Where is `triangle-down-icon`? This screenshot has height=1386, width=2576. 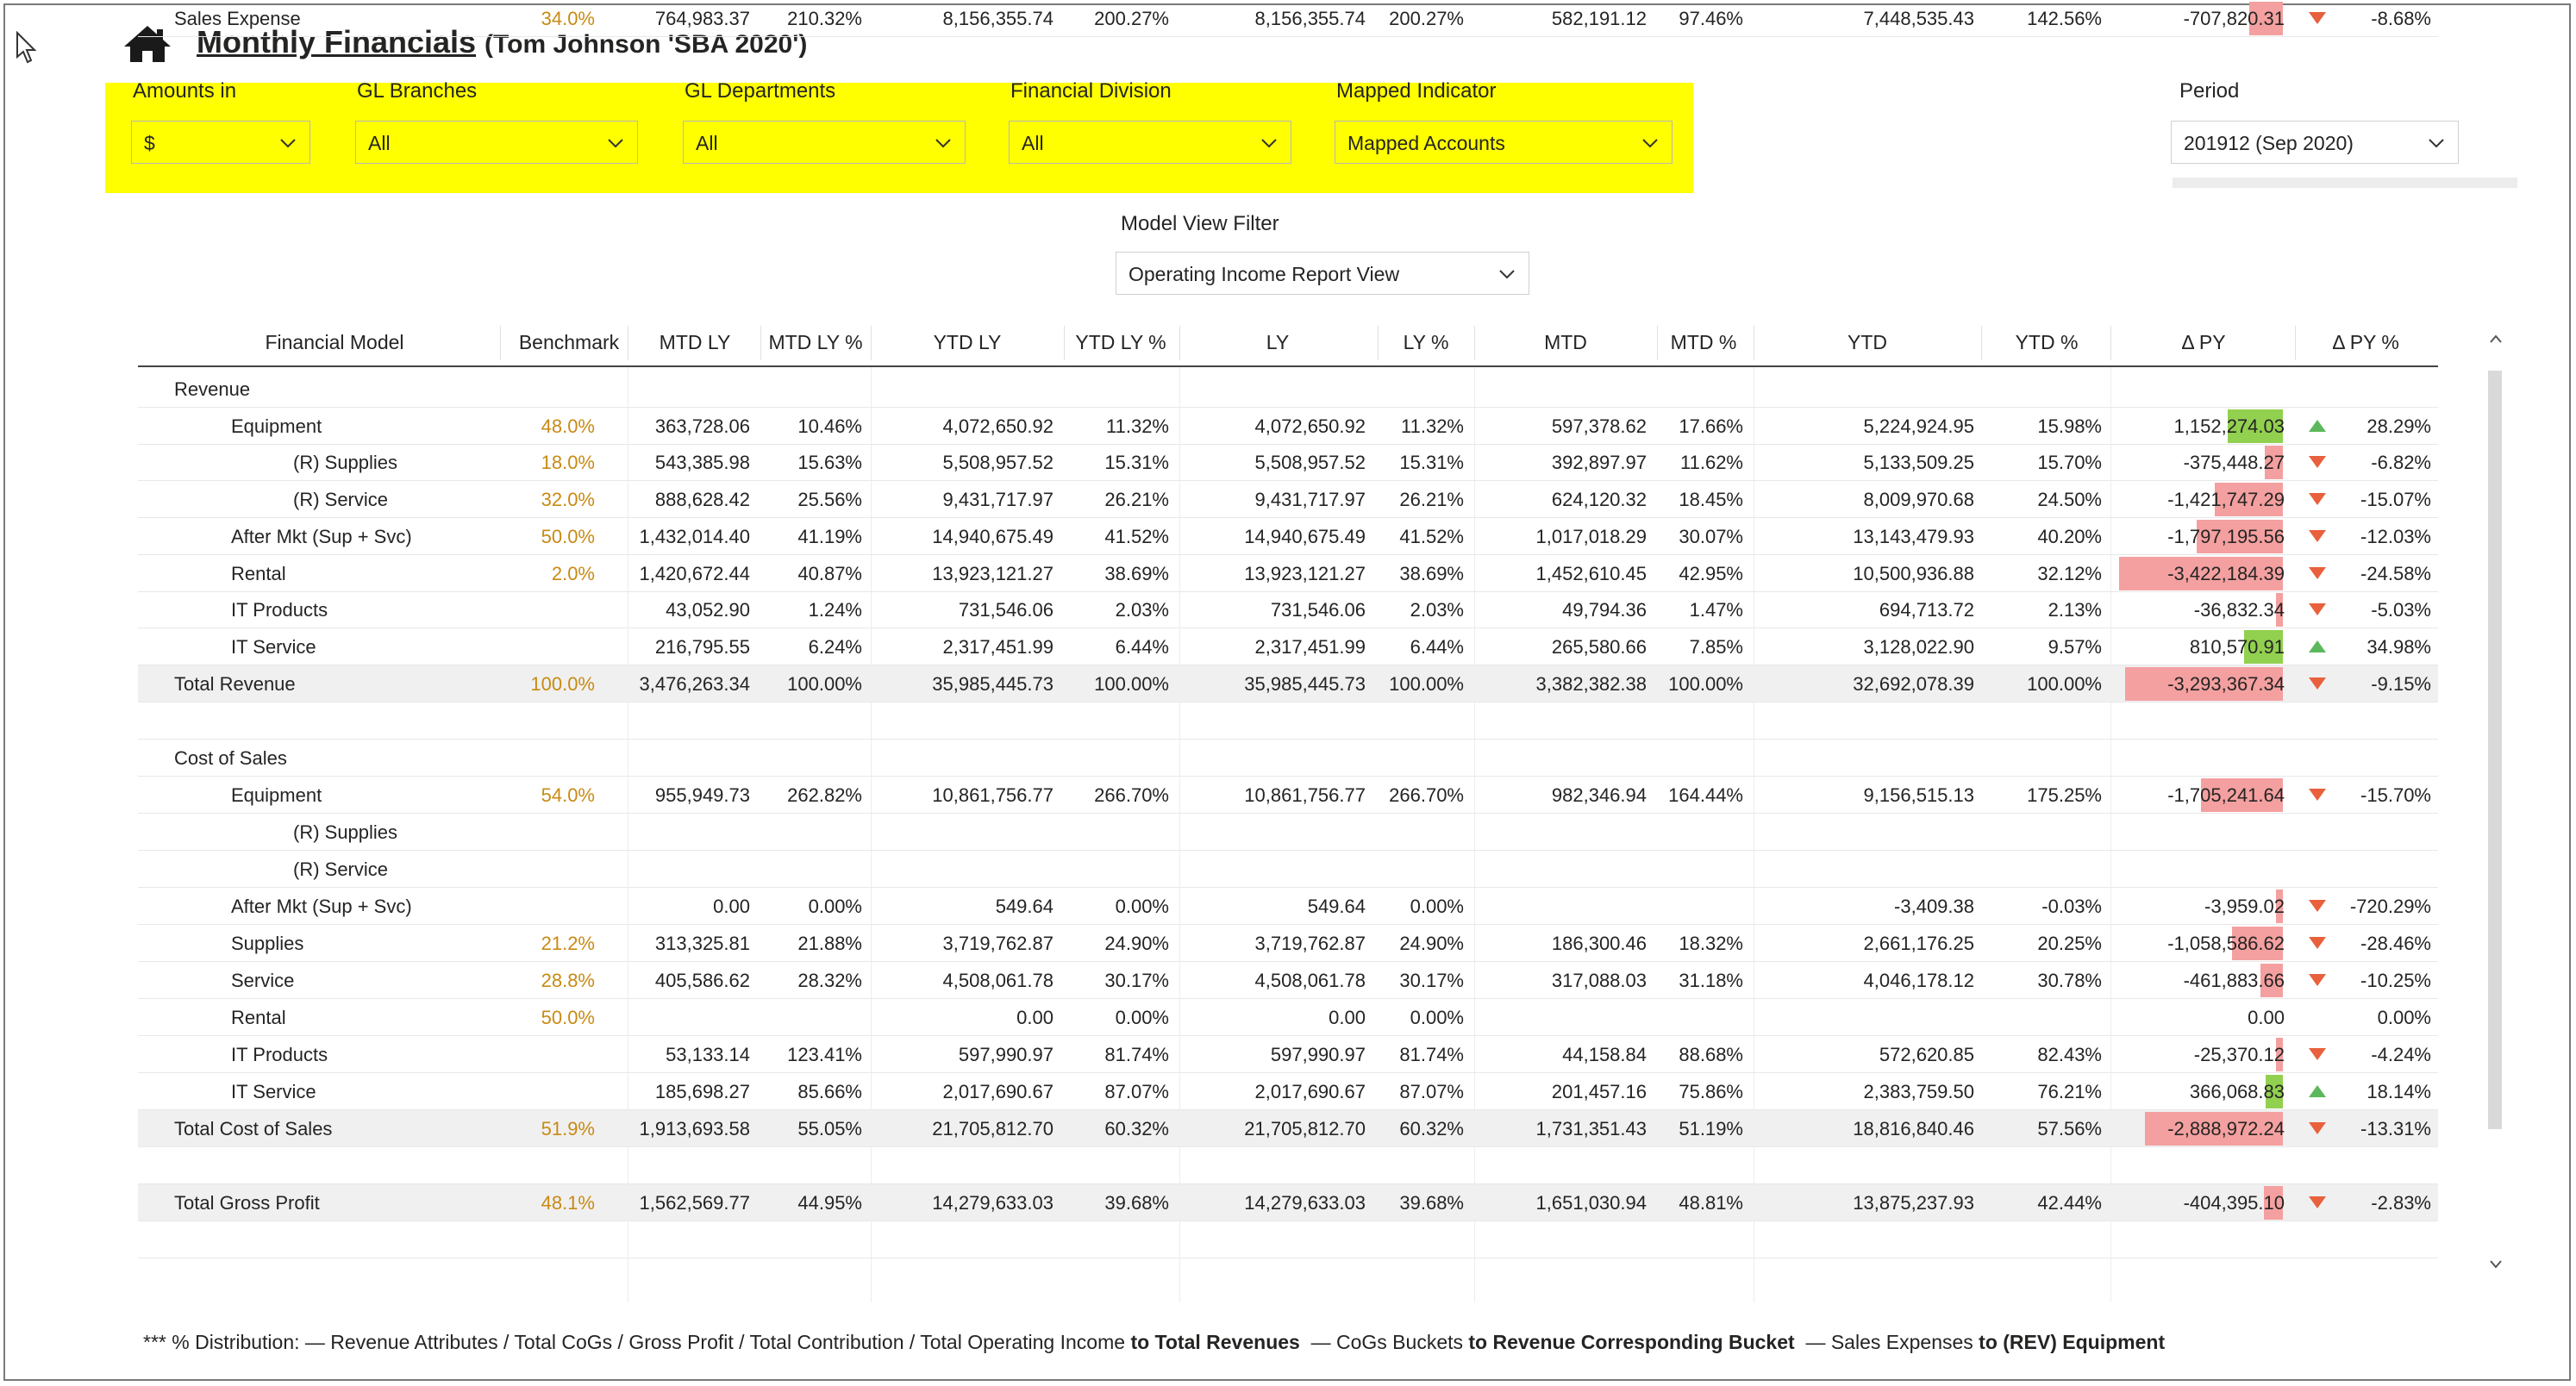 triangle-down-icon is located at coordinates (2317, 18).